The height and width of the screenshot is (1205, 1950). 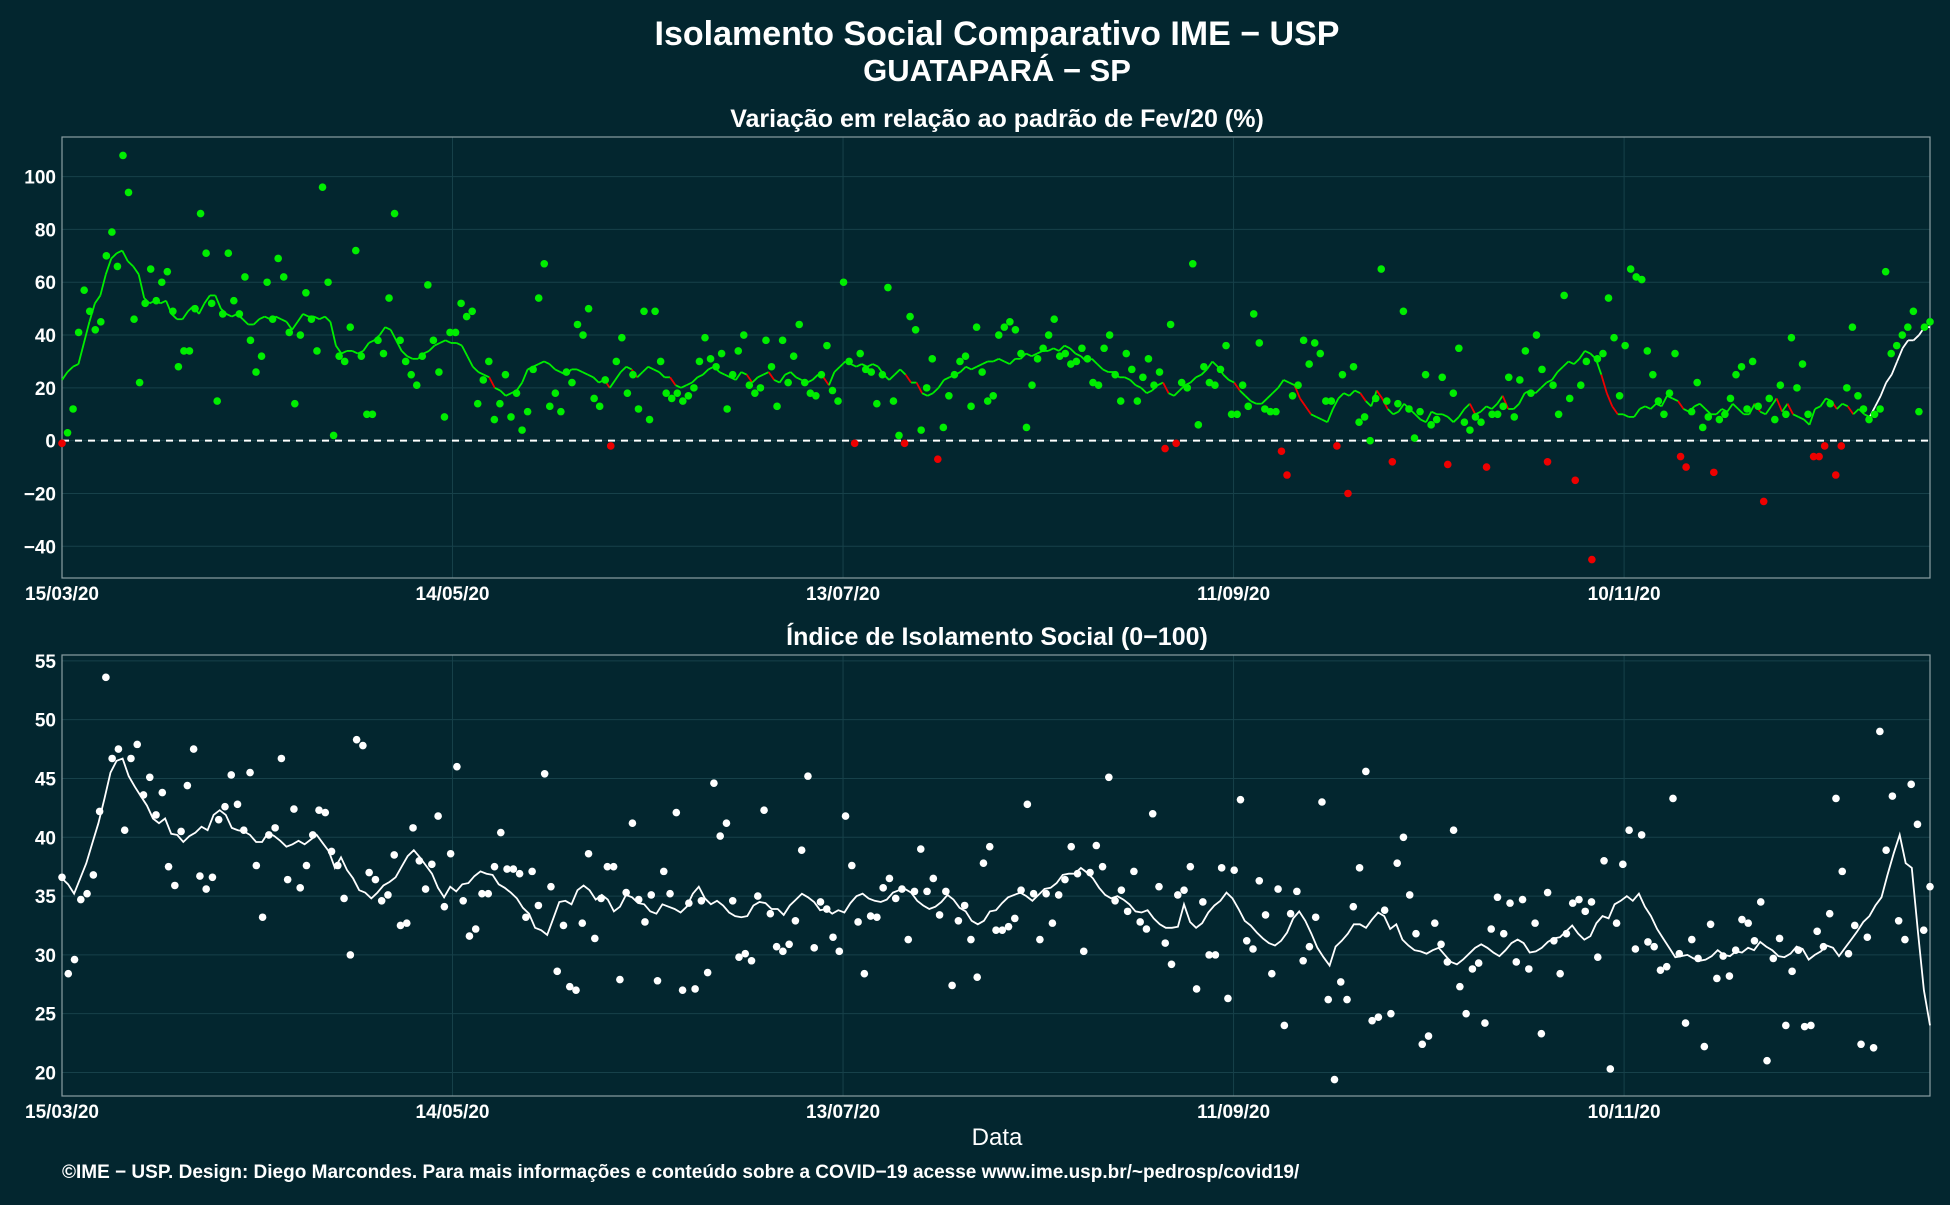 What do you see at coordinates (46, 662) in the screenshot?
I see `y-tick-label: 55` at bounding box center [46, 662].